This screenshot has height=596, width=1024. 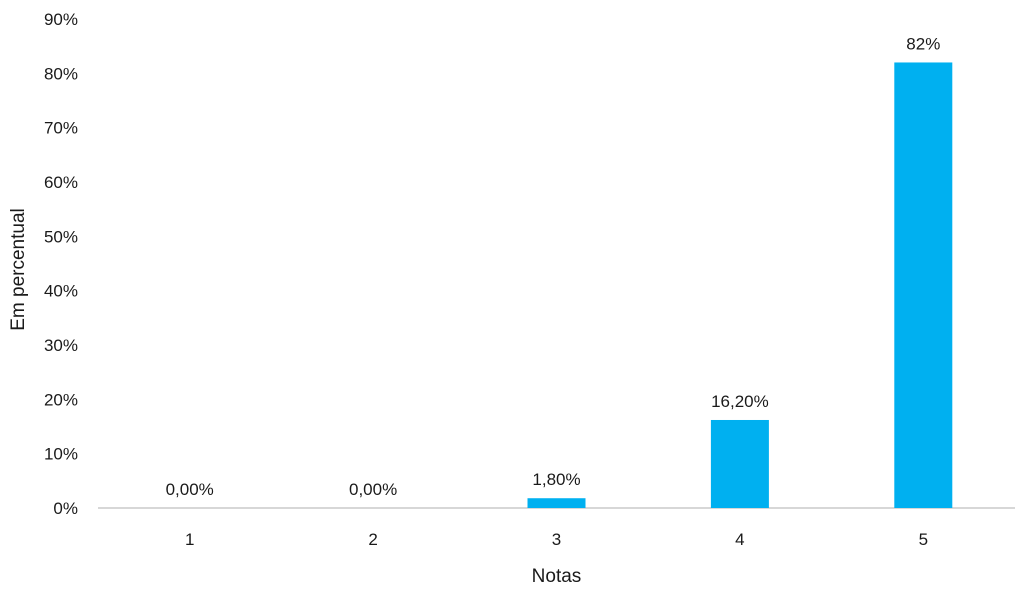 I want to click on x-tick-label: 5, so click(x=923, y=539).